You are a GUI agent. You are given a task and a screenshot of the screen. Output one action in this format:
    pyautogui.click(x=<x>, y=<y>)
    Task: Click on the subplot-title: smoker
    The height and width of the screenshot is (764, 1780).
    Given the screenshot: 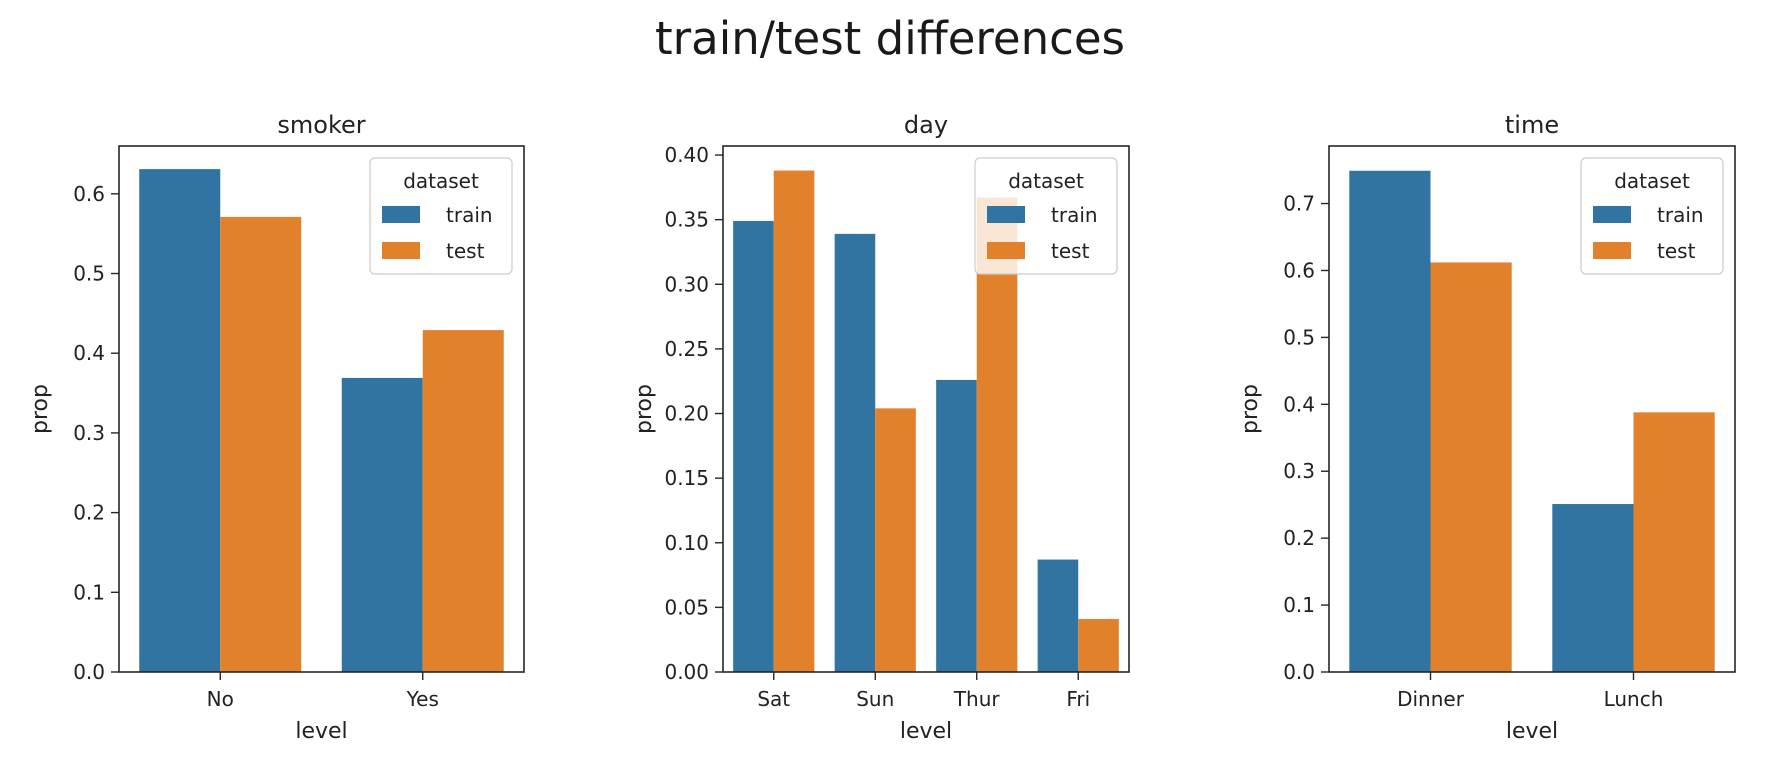 What is the action you would take?
    pyautogui.click(x=321, y=125)
    